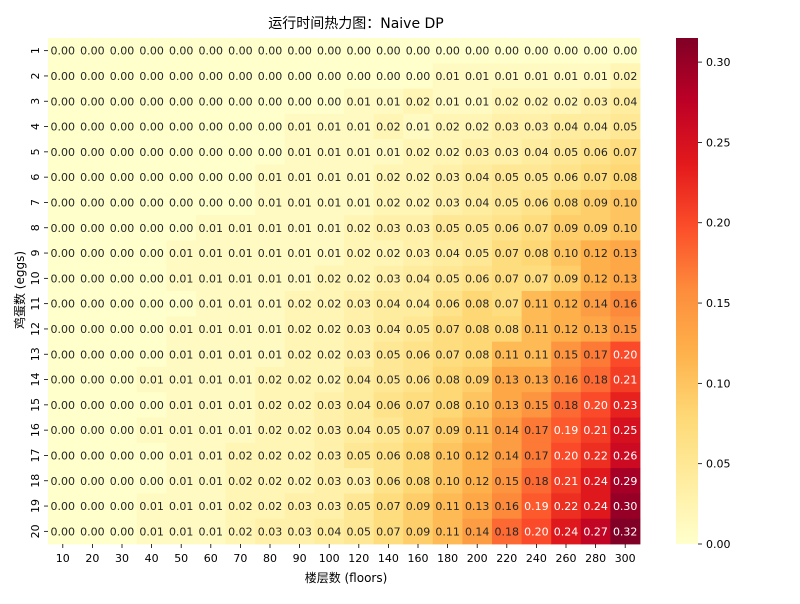 This screenshot has width=800, height=604. I want to click on cell-label: 0.08, so click(418, 481).